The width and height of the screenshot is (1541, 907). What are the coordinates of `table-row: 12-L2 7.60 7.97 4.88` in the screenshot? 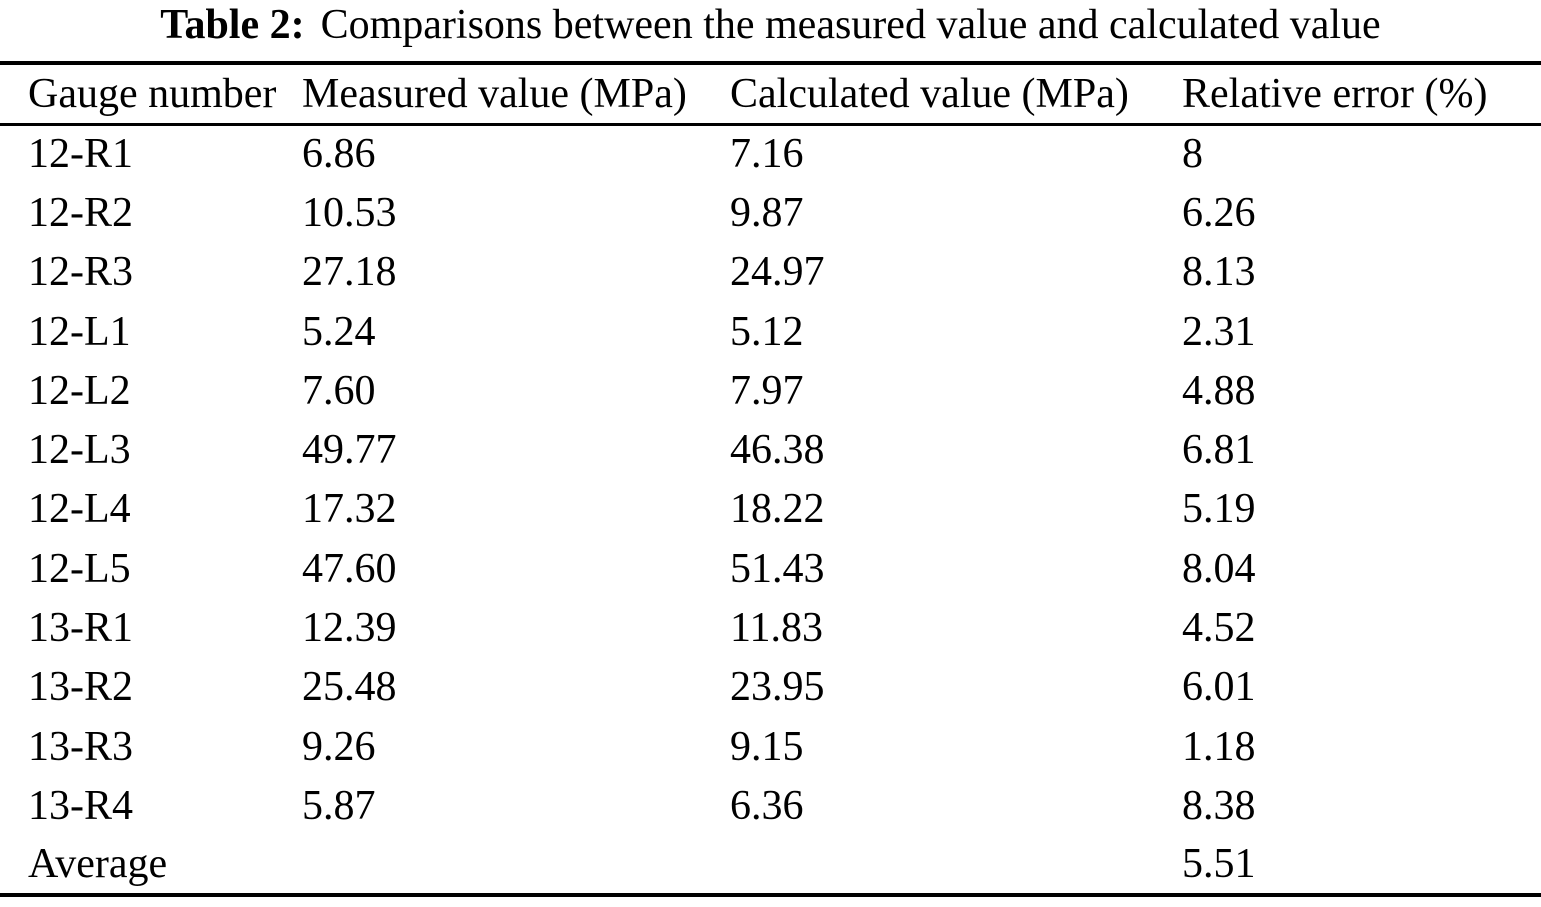 It's located at (770, 390).